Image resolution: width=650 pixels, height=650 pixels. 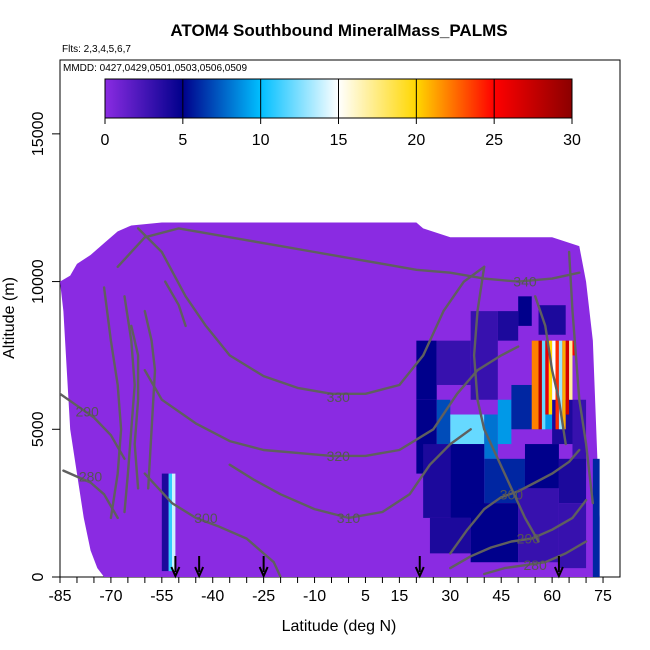 I want to click on dates-text: MMDD: 0427,0429,0501,0503,0506,0509, so click(x=155, y=68).